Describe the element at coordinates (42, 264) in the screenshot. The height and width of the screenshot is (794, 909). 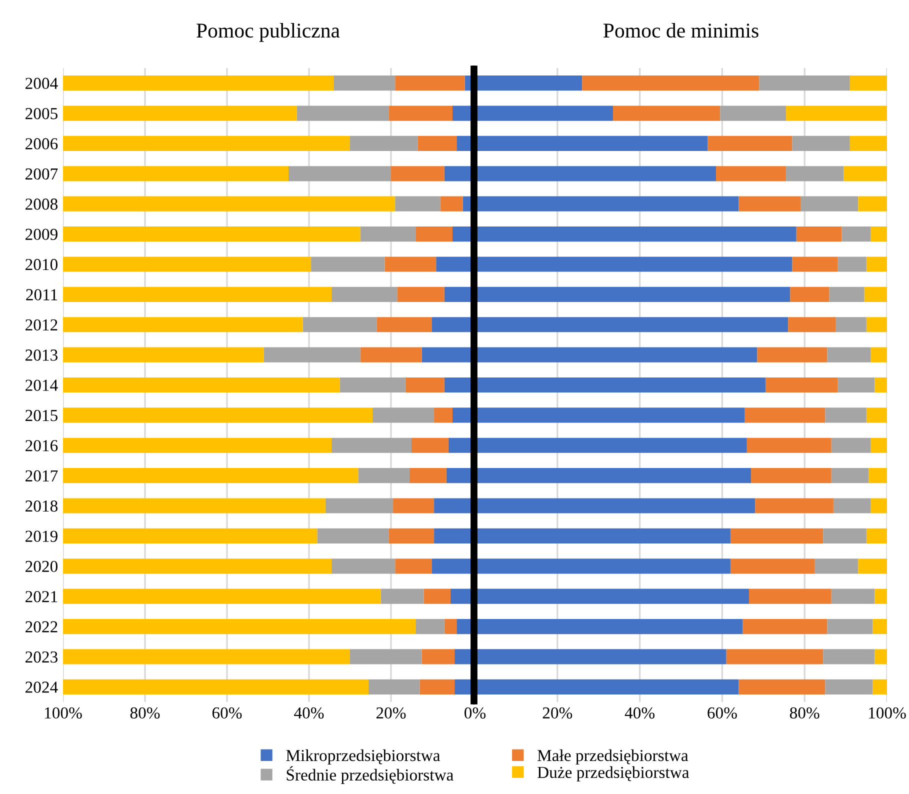
I see `y-tick-label: 2010` at that location.